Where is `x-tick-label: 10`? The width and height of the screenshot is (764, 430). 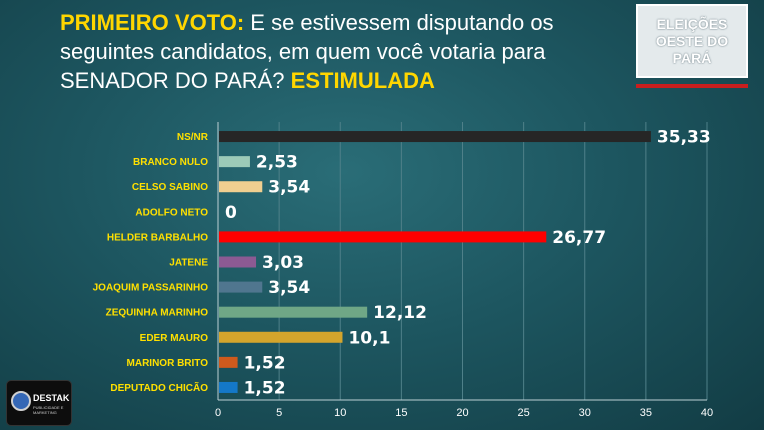
x-tick-label: 10 is located at coordinates (340, 413).